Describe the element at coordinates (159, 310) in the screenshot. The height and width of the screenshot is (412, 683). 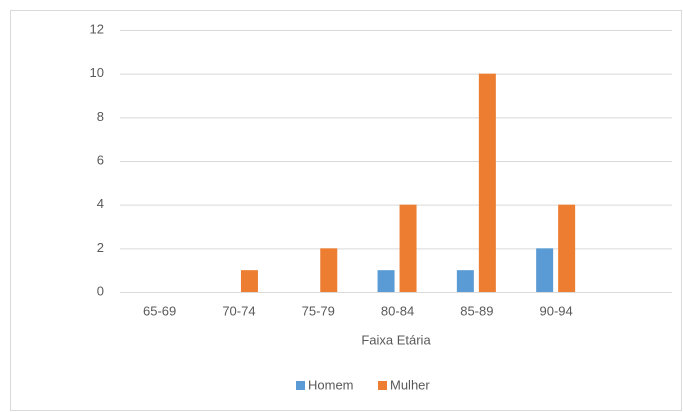
I see `x-tick-label: 65-69` at that location.